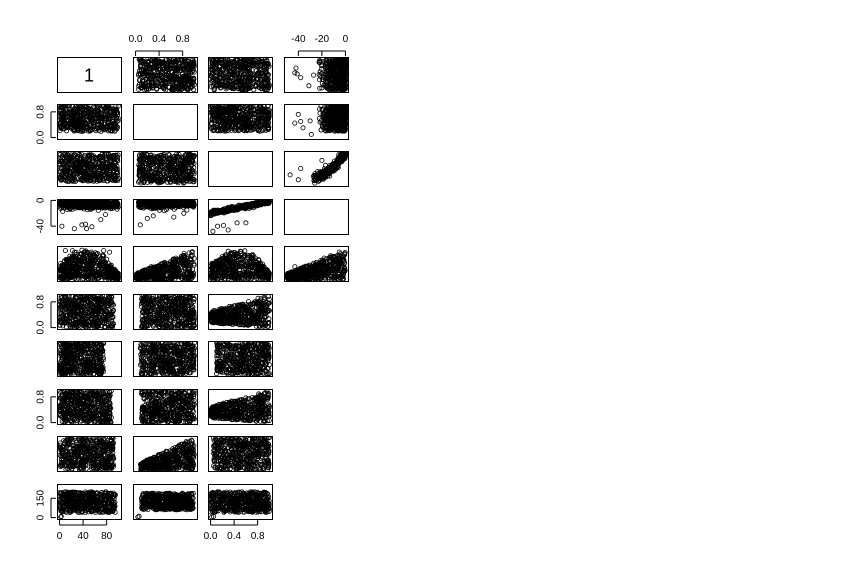  I want to click on panel-points-r3-c1, so click(166, 213).